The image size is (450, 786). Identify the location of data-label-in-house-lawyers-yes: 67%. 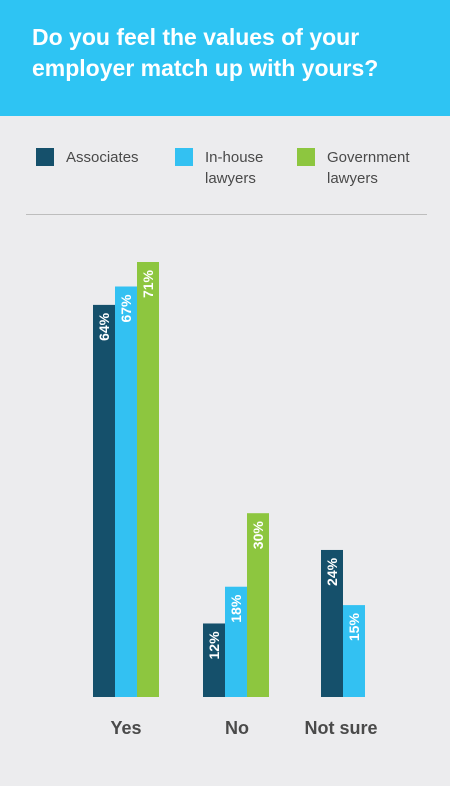
(126, 308).